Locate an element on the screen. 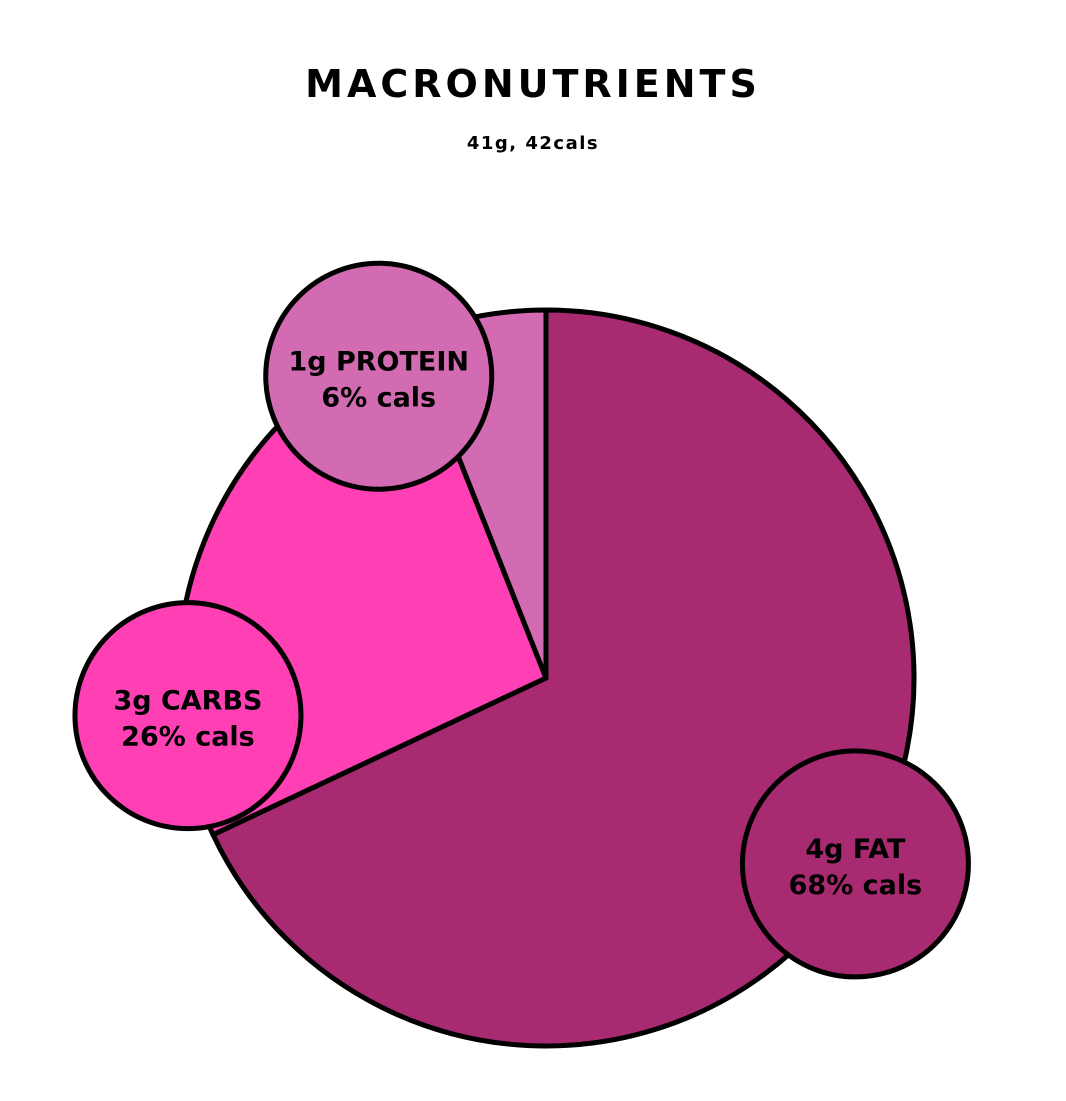 Image resolution: width=1066 pixels, height=1101 pixels. label-bubble-fat: 4g FAT 68% cals is located at coordinates (855, 864).